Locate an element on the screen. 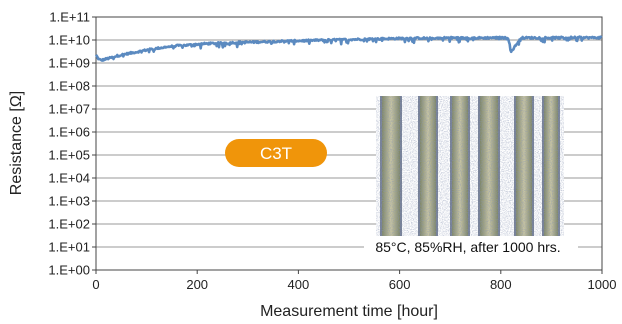 This screenshot has width=622, height=324. caption-background is located at coordinates (471, 247).